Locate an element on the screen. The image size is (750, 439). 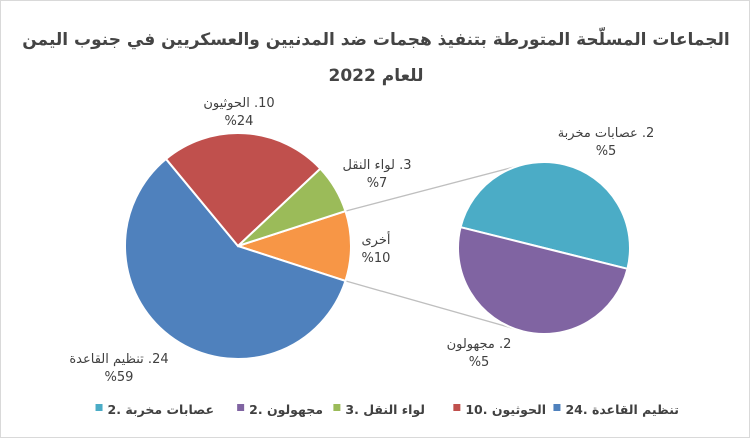
data-label-percent-gangs: %5 is located at coordinates (606, 151).